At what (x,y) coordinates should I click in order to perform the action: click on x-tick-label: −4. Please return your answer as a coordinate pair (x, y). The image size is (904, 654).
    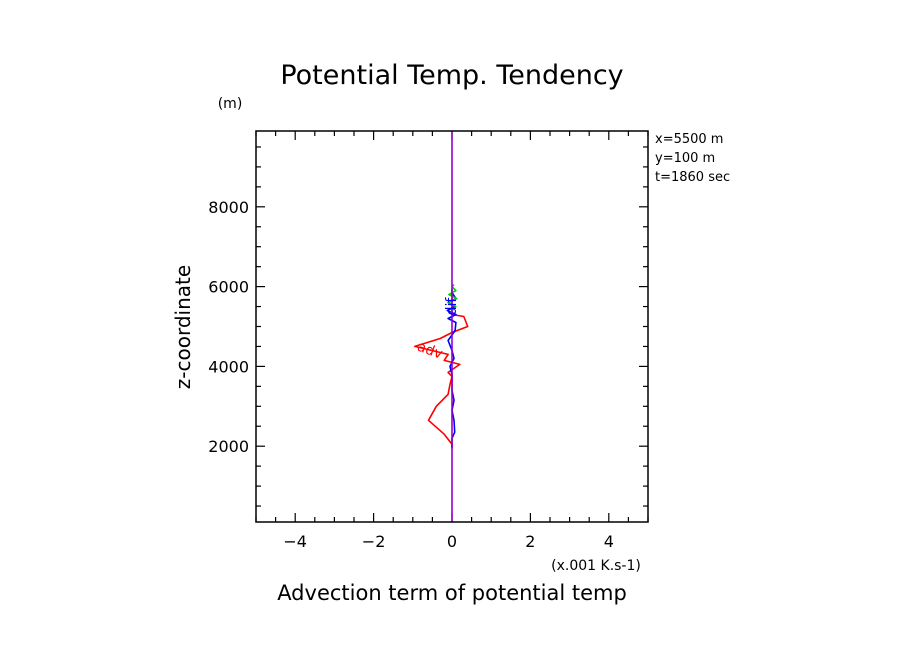
    Looking at the image, I should click on (295, 541).